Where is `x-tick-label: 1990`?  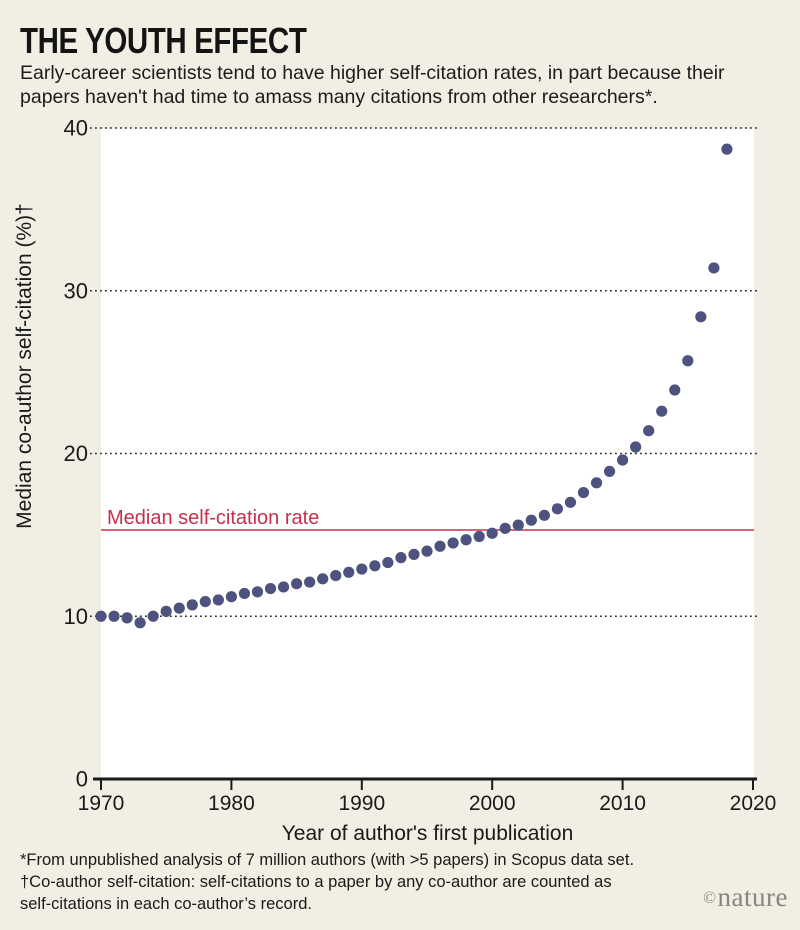
x-tick-label: 1990 is located at coordinates (361, 803).